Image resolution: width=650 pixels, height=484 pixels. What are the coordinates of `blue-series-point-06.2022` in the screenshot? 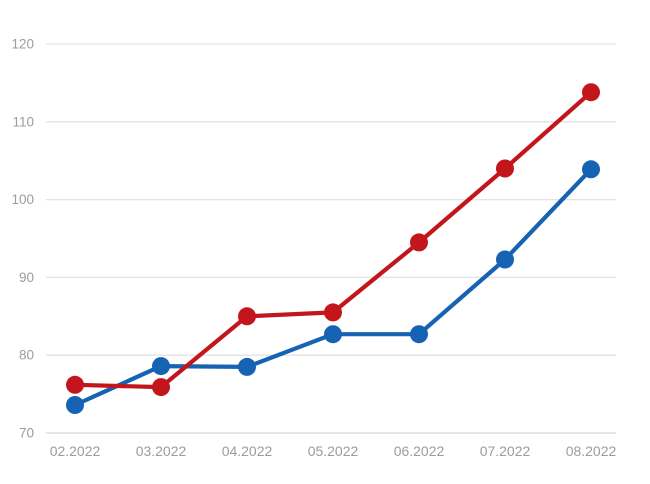 It's located at (419, 334).